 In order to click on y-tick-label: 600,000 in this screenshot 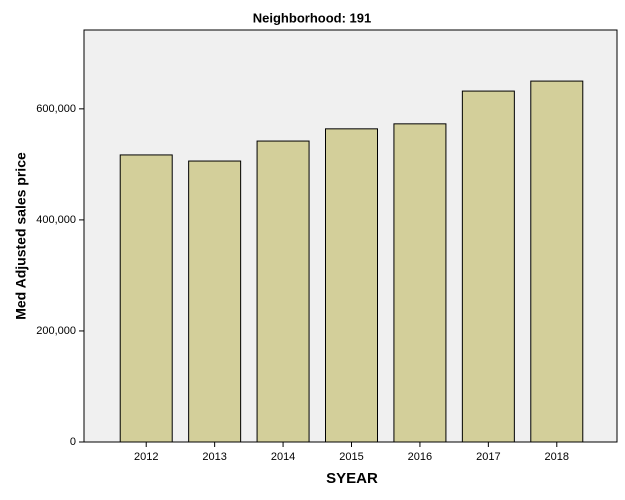, I will do `click(56, 109)`.